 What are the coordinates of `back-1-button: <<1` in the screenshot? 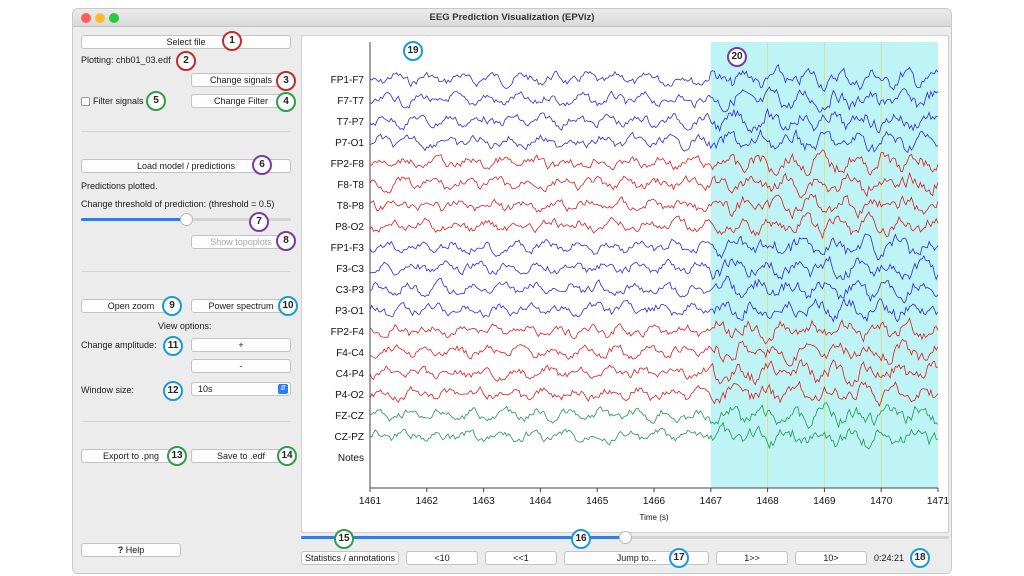 It's located at (521, 558).